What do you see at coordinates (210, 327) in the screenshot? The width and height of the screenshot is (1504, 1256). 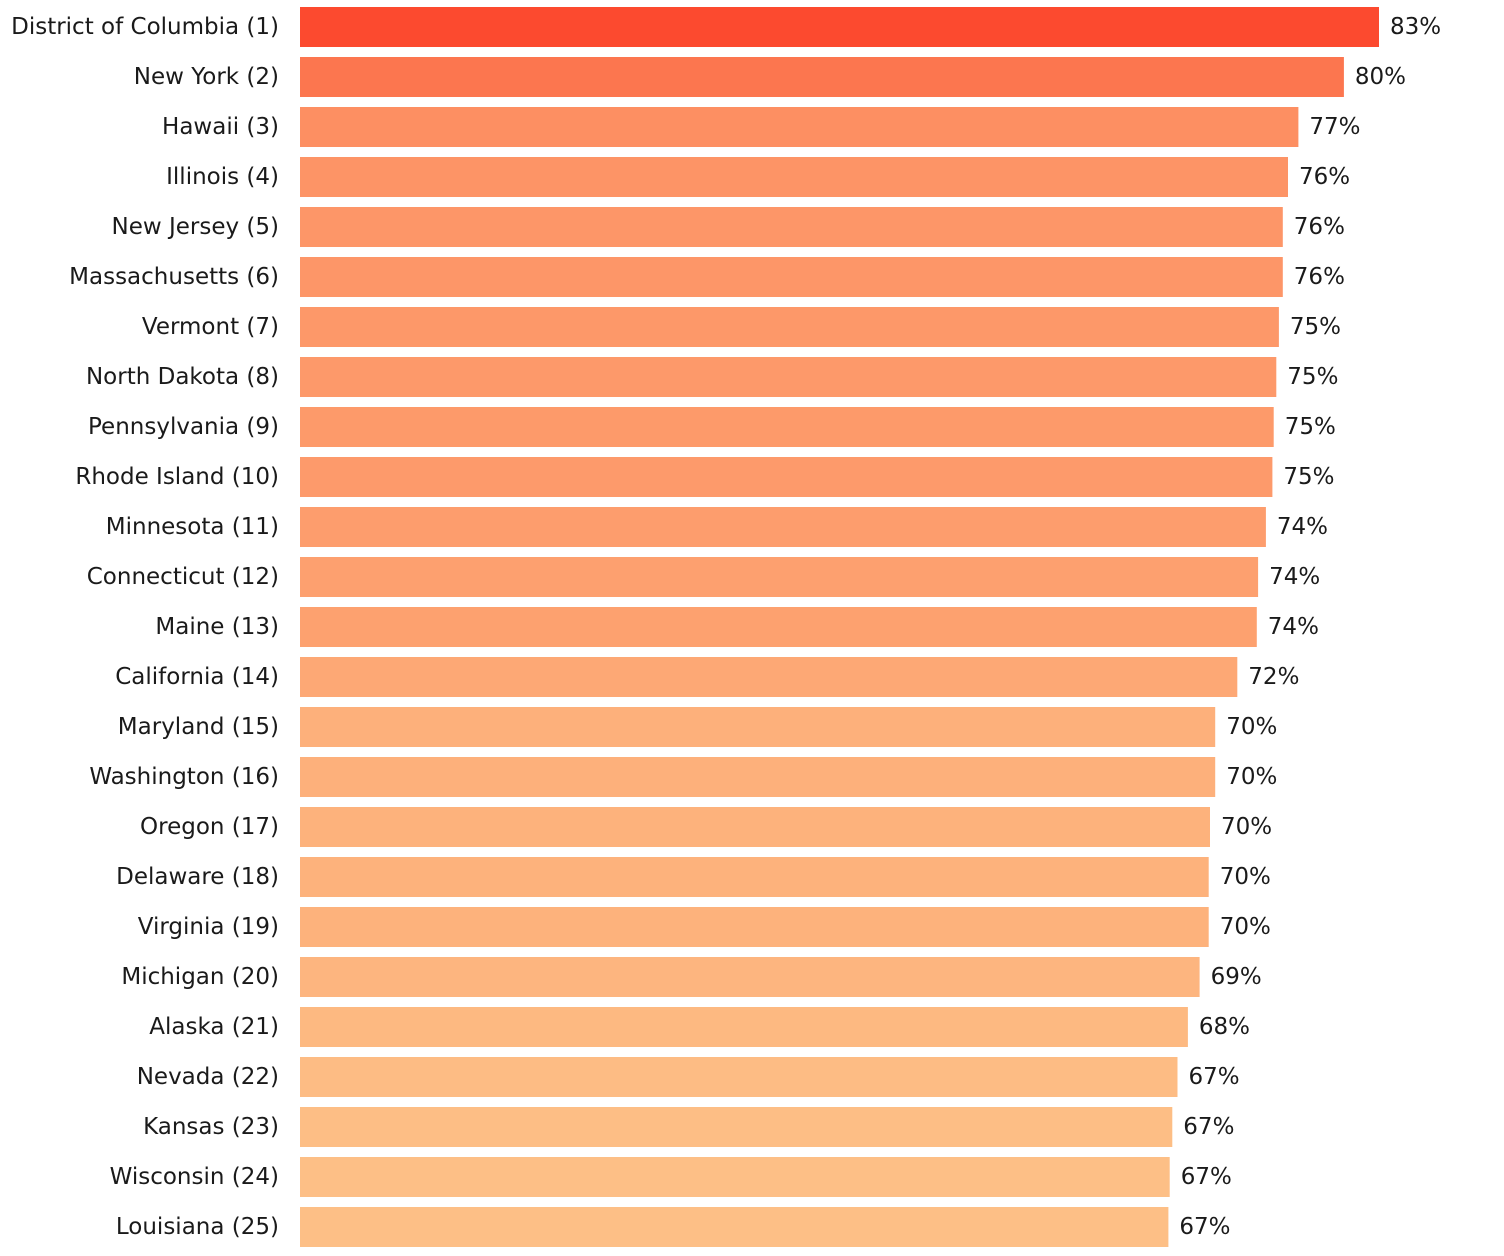 I see `category-label: Vermont (7)` at bounding box center [210, 327].